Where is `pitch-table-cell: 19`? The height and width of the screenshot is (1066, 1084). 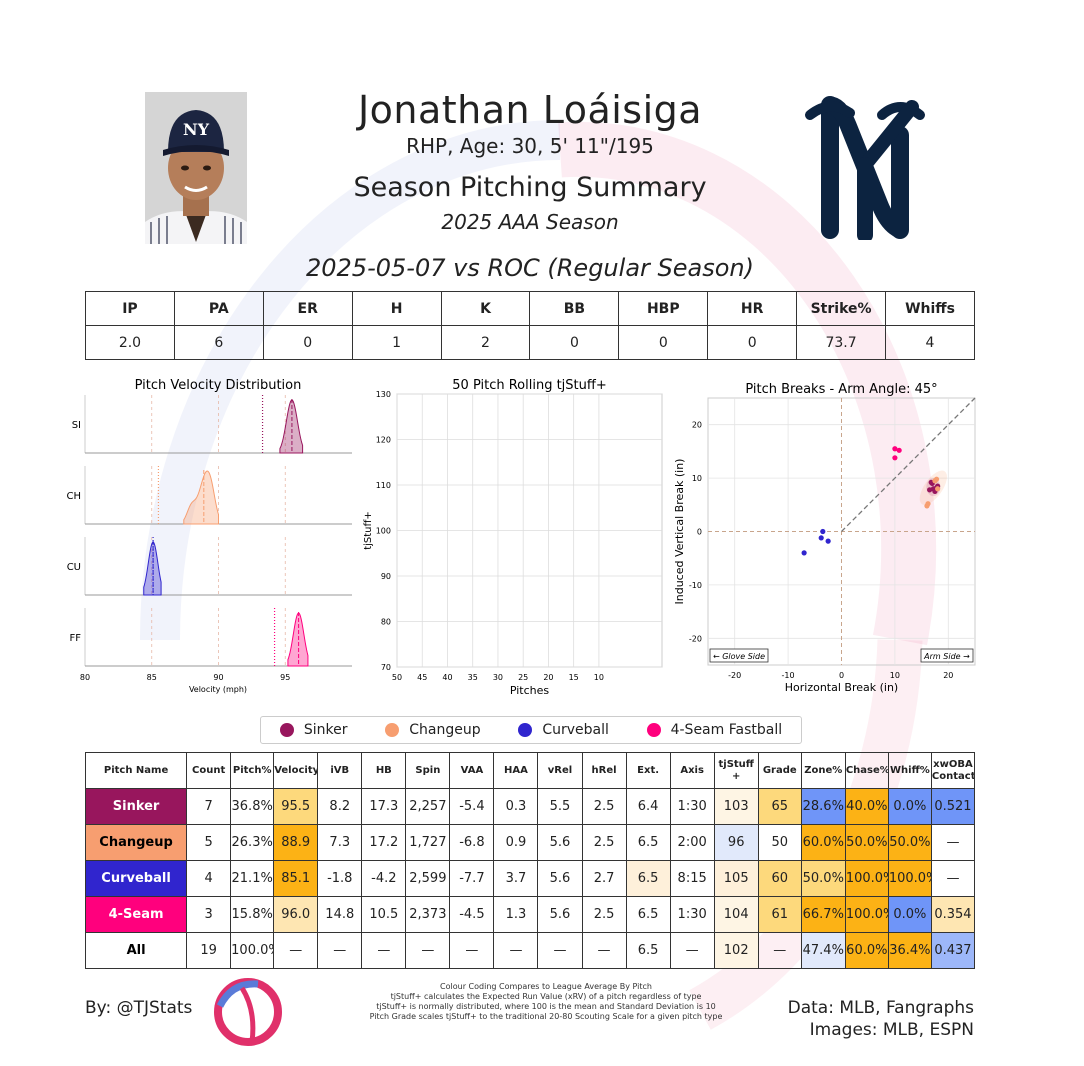 pitch-table-cell: 19 is located at coordinates (209, 950).